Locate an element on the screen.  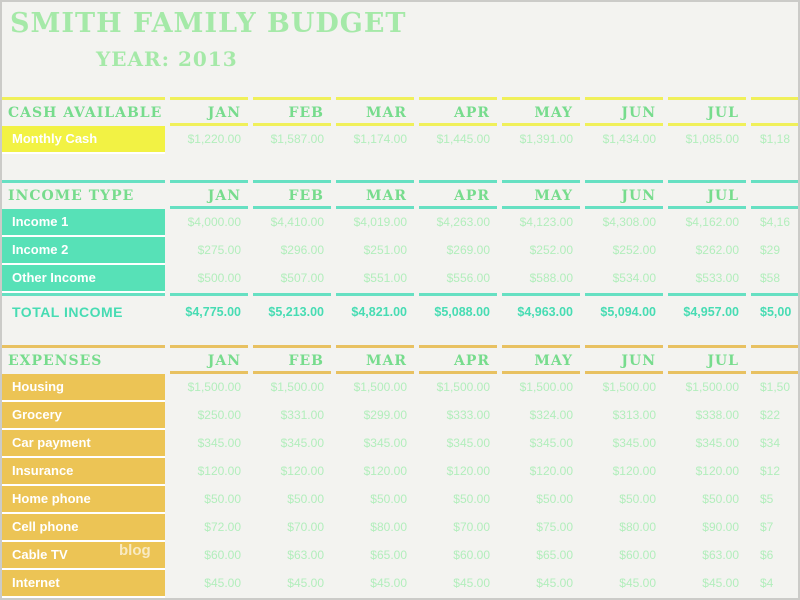
cell-value: $1,434.00 is located at coordinates (629, 139).